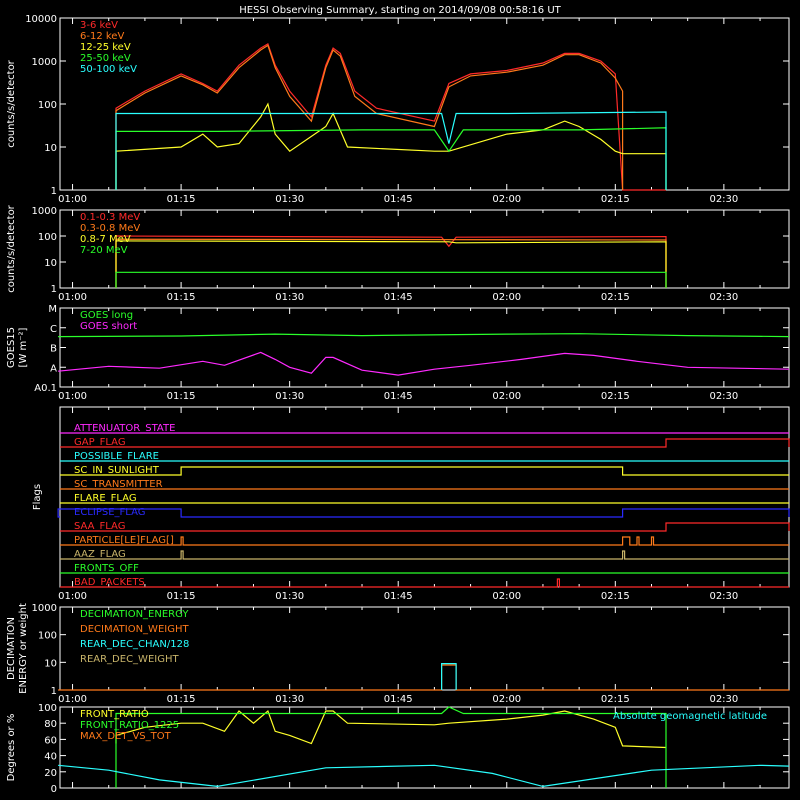  Describe the element at coordinates (11, 748) in the screenshot. I see `y-axis-label: Degrees or %` at that location.